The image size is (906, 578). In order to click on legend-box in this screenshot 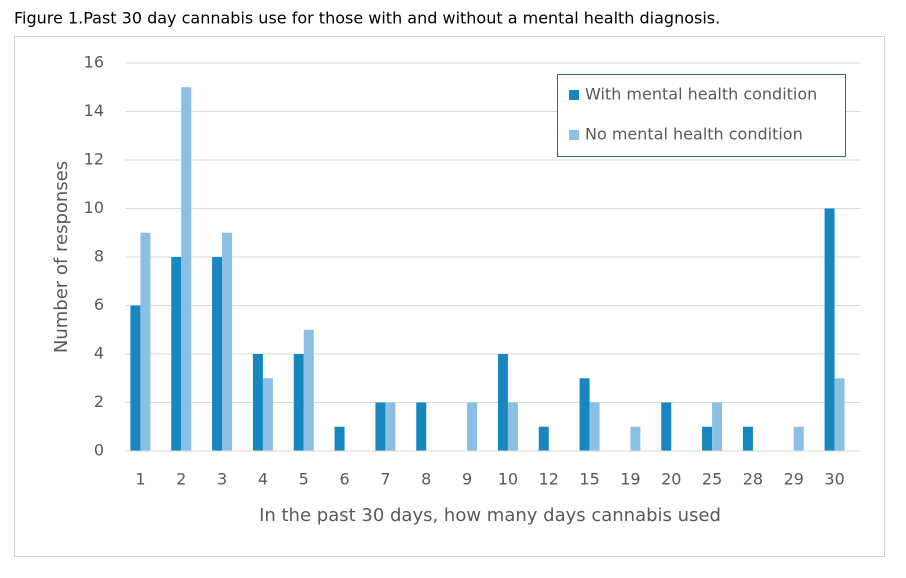, I will do `click(701, 115)`.